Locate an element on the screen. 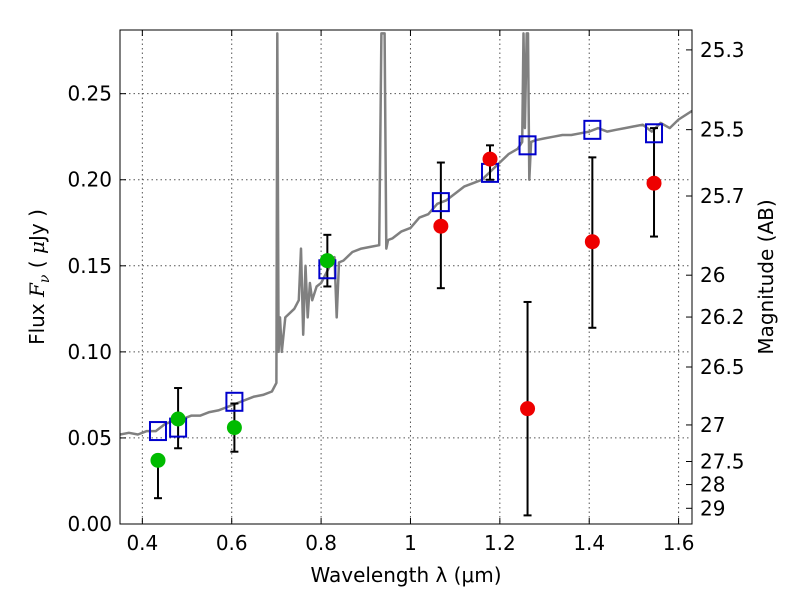 This screenshot has width=800, height=600. x-tick-label: 0.4 is located at coordinates (142, 543).